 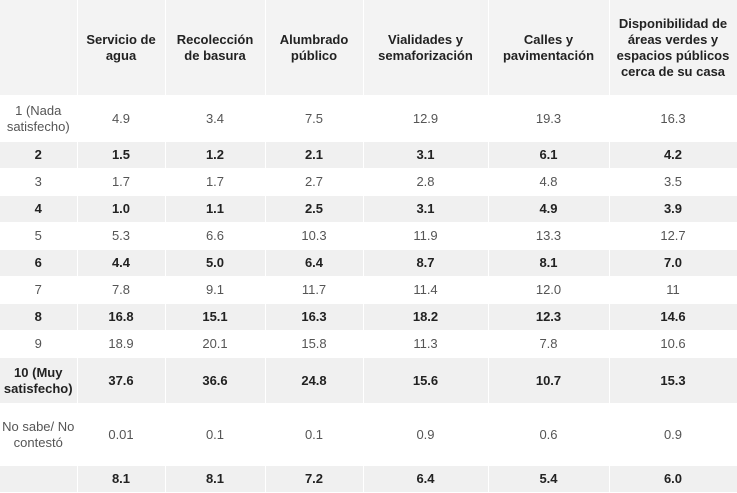 I want to click on header-recoleccion-basura: Recolección de basura, so click(x=215, y=48).